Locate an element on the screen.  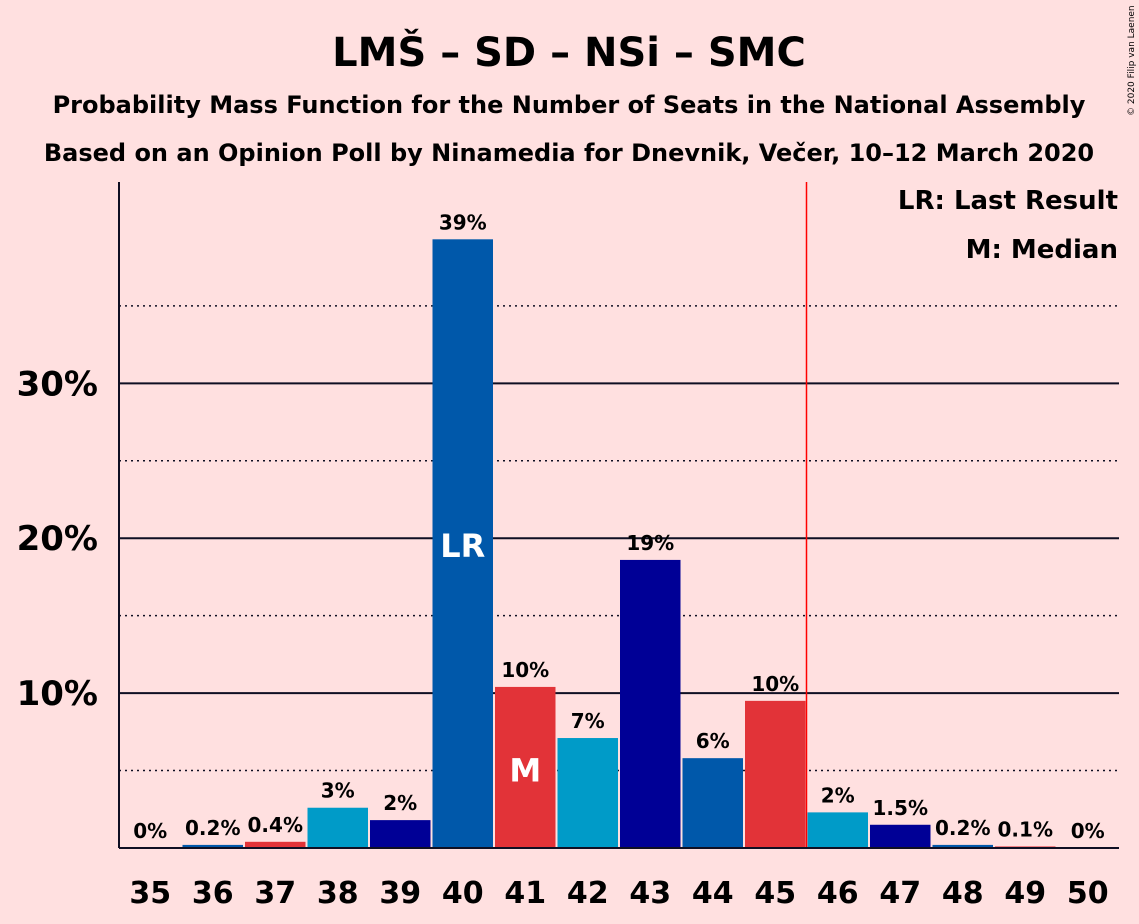
last-result-marker: LR is located at coordinates (462, 546).